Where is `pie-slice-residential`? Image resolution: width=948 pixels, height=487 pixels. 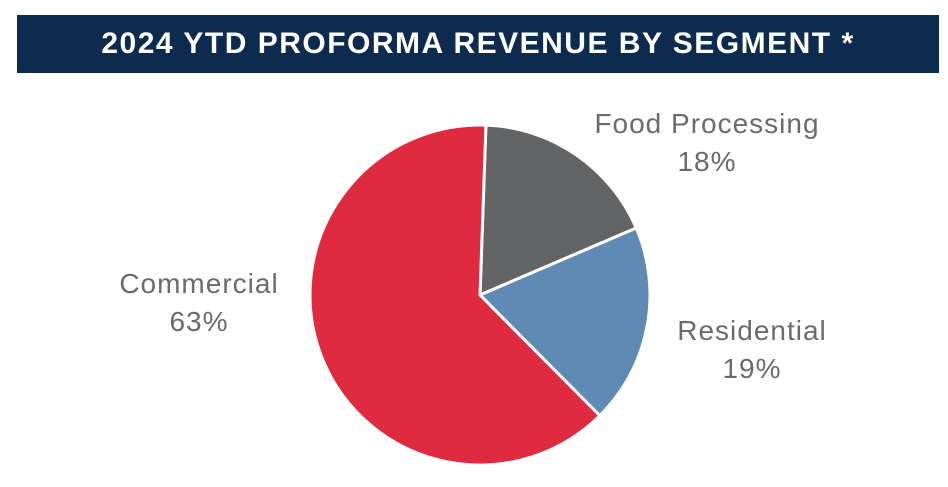 pie-slice-residential is located at coordinates (565, 322).